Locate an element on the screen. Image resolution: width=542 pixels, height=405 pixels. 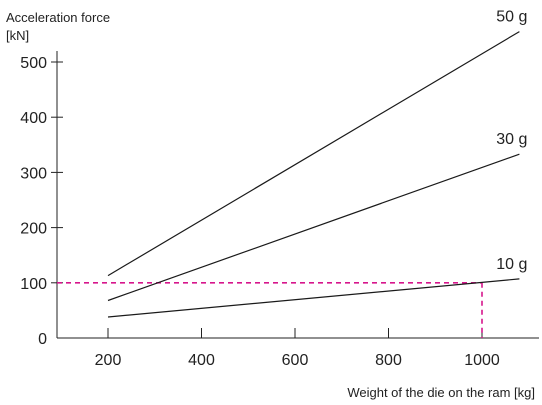
y-tick-label-200: 200 is located at coordinates (33, 229).